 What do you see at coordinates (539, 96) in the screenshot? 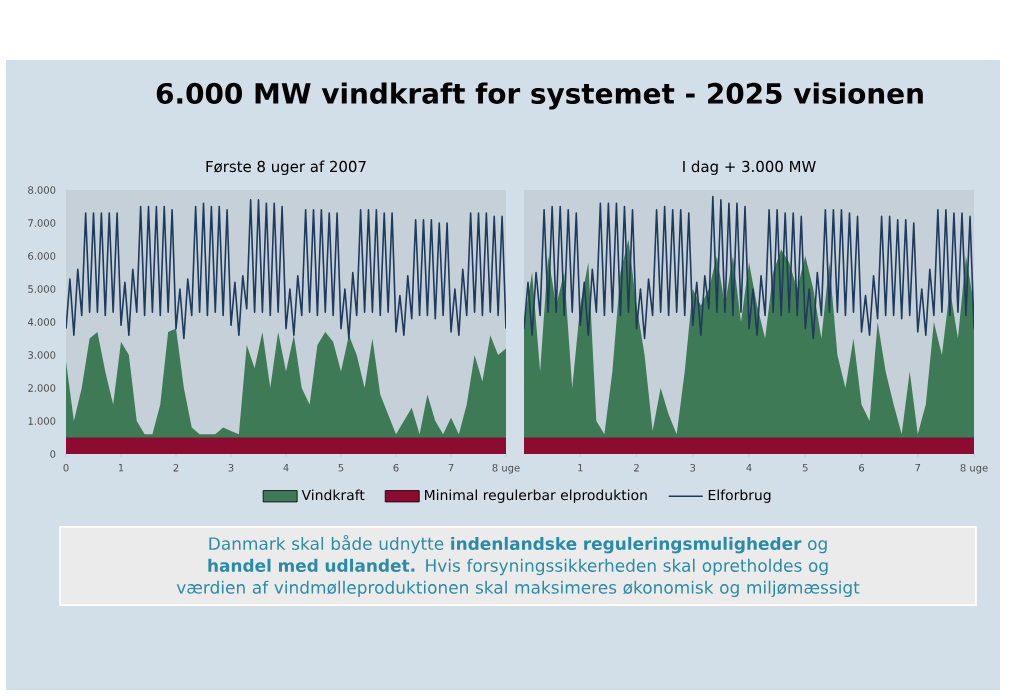
I see `text: 6.000 MW vindkraft for systemet - 2025 visionen` at bounding box center [539, 96].